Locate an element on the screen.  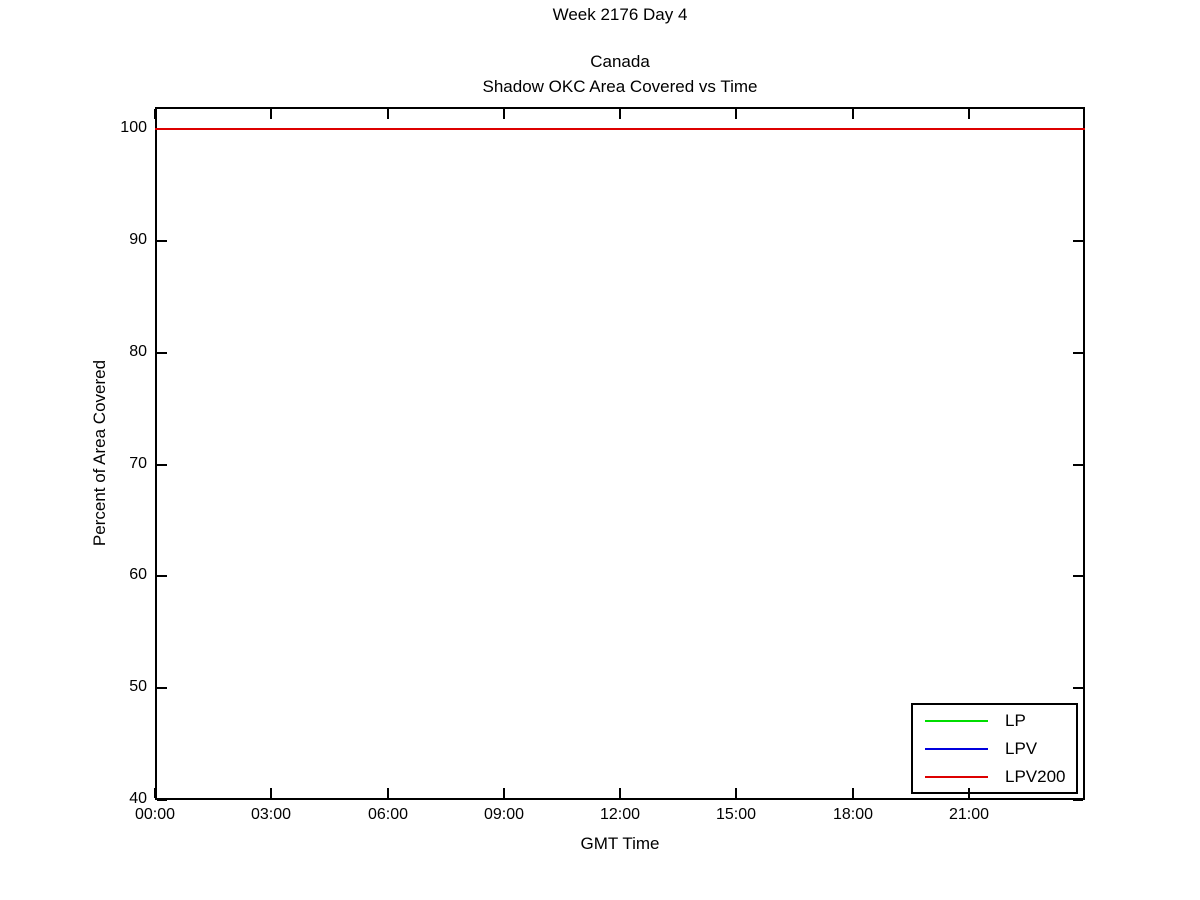
y-tick-label: 60 is located at coordinates (138, 574).